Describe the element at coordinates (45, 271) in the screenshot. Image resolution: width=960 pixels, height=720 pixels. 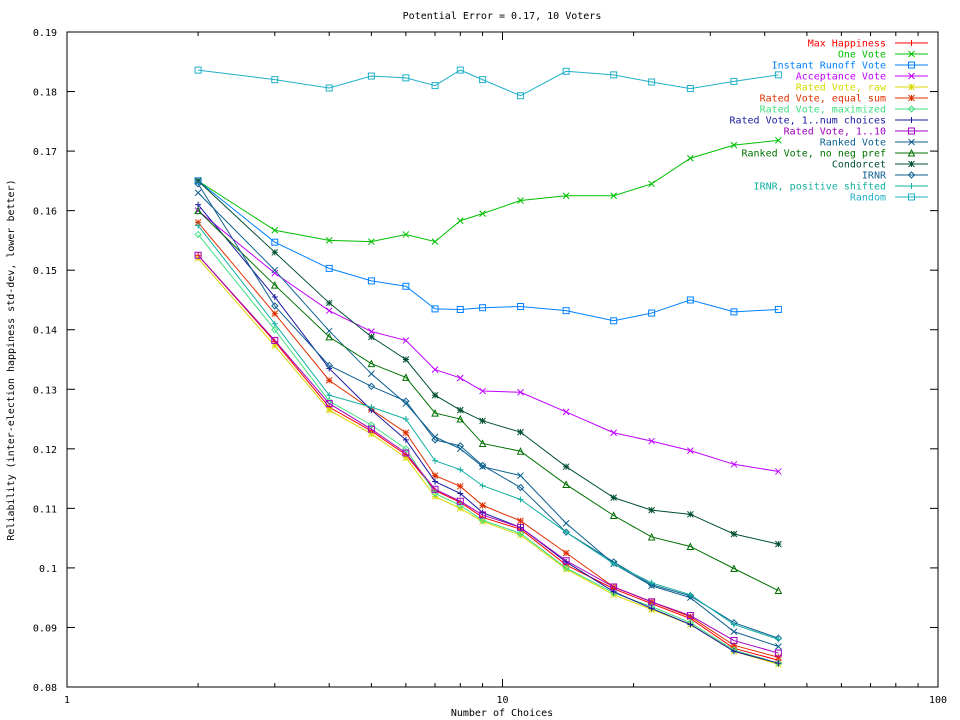
I see `y-tick-label: 0.15` at that location.